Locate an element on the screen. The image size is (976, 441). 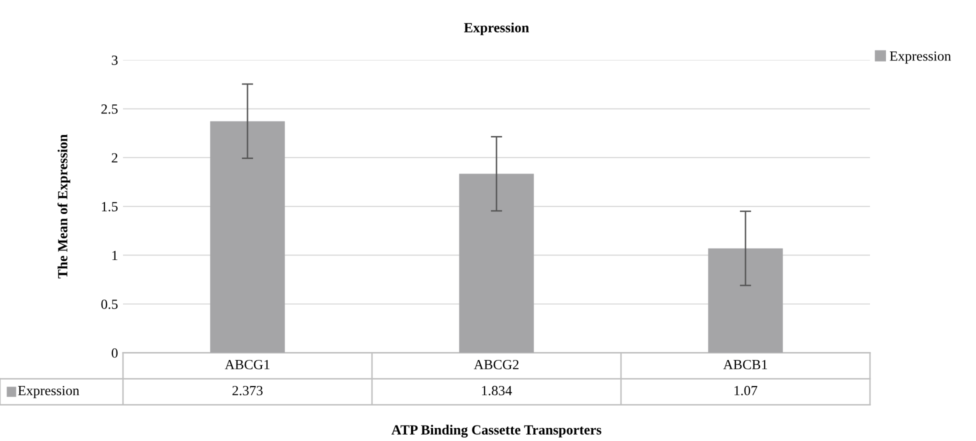
x-tick-label: ABCB1 is located at coordinates (745, 365).